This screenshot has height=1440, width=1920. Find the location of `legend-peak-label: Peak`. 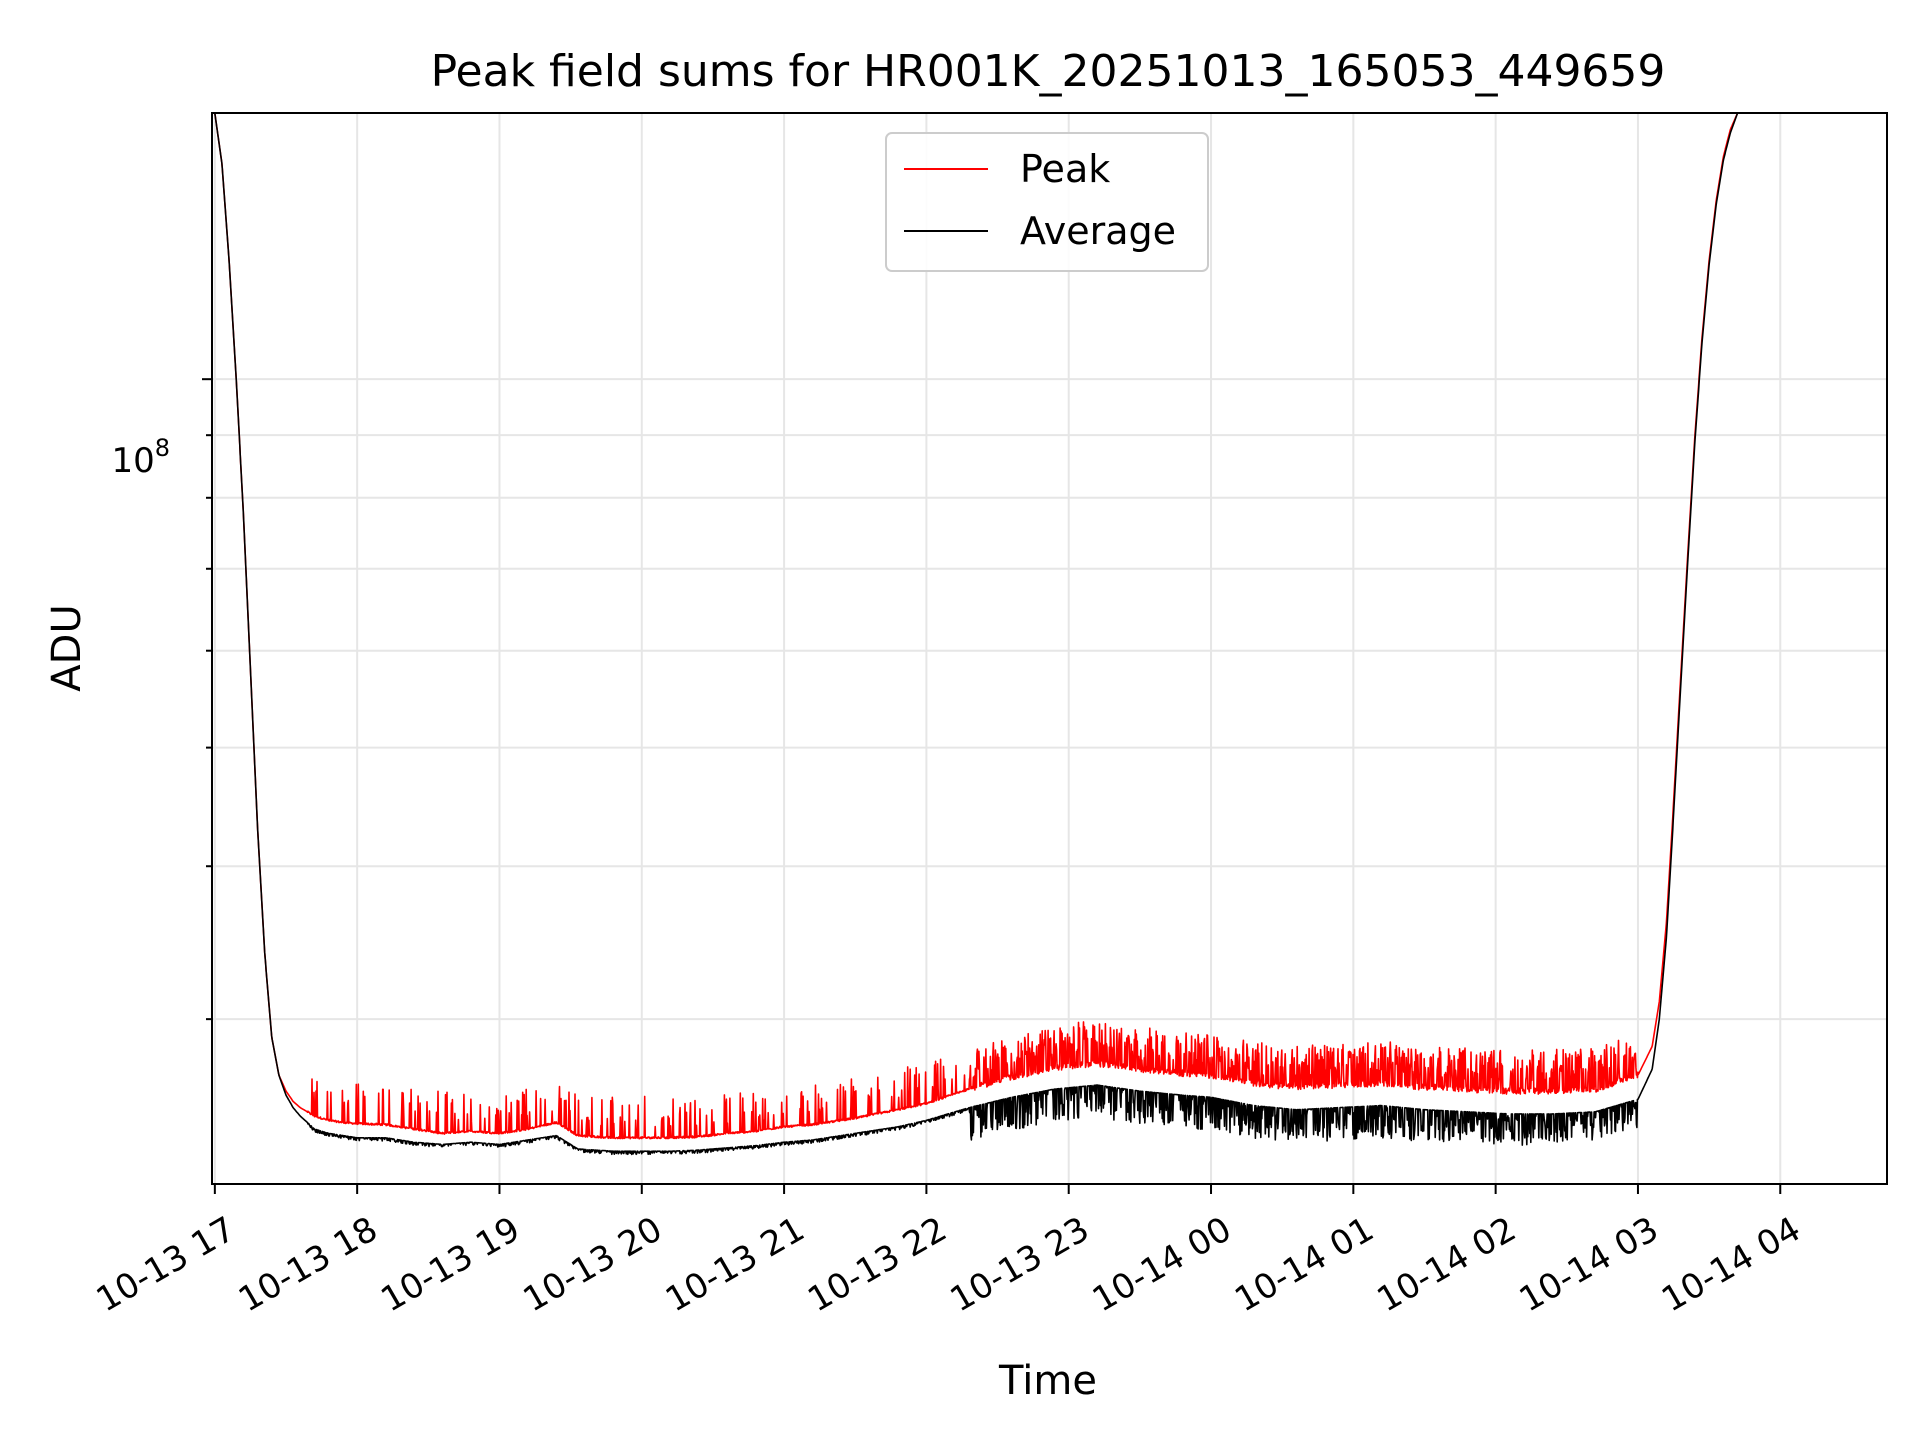

legend-peak-label: Peak is located at coordinates (1065, 169).